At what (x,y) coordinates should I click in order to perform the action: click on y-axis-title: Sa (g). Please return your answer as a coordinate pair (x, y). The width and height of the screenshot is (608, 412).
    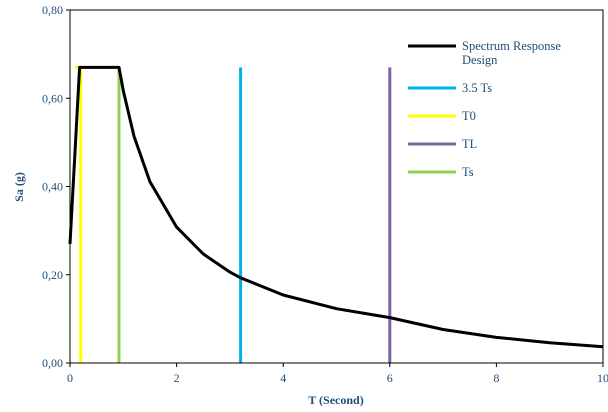
    Looking at the image, I should click on (19, 187).